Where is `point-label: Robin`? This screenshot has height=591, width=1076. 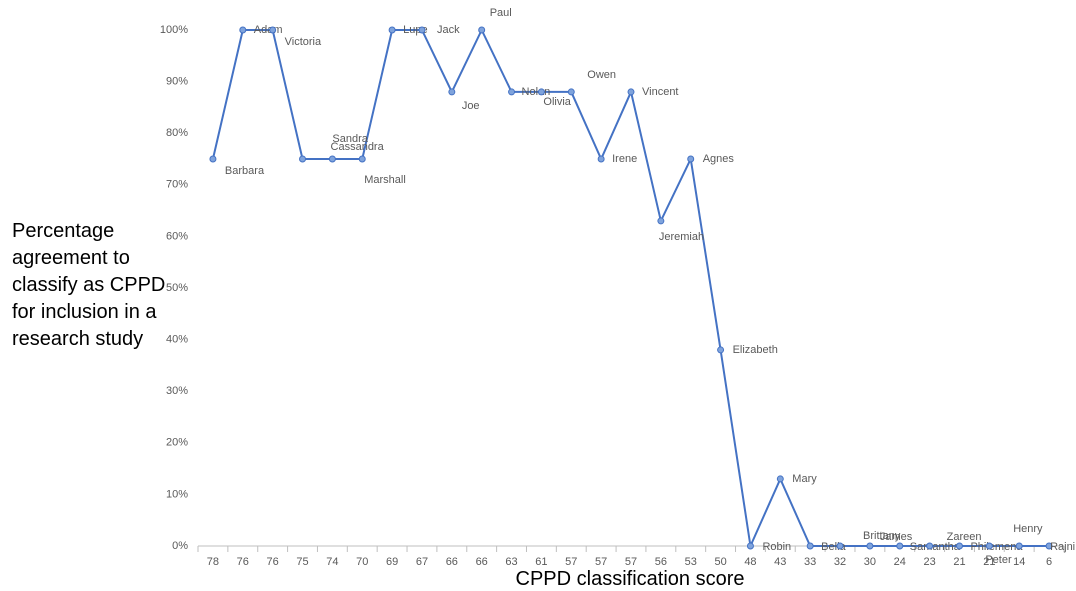 point-label: Robin is located at coordinates (776, 547).